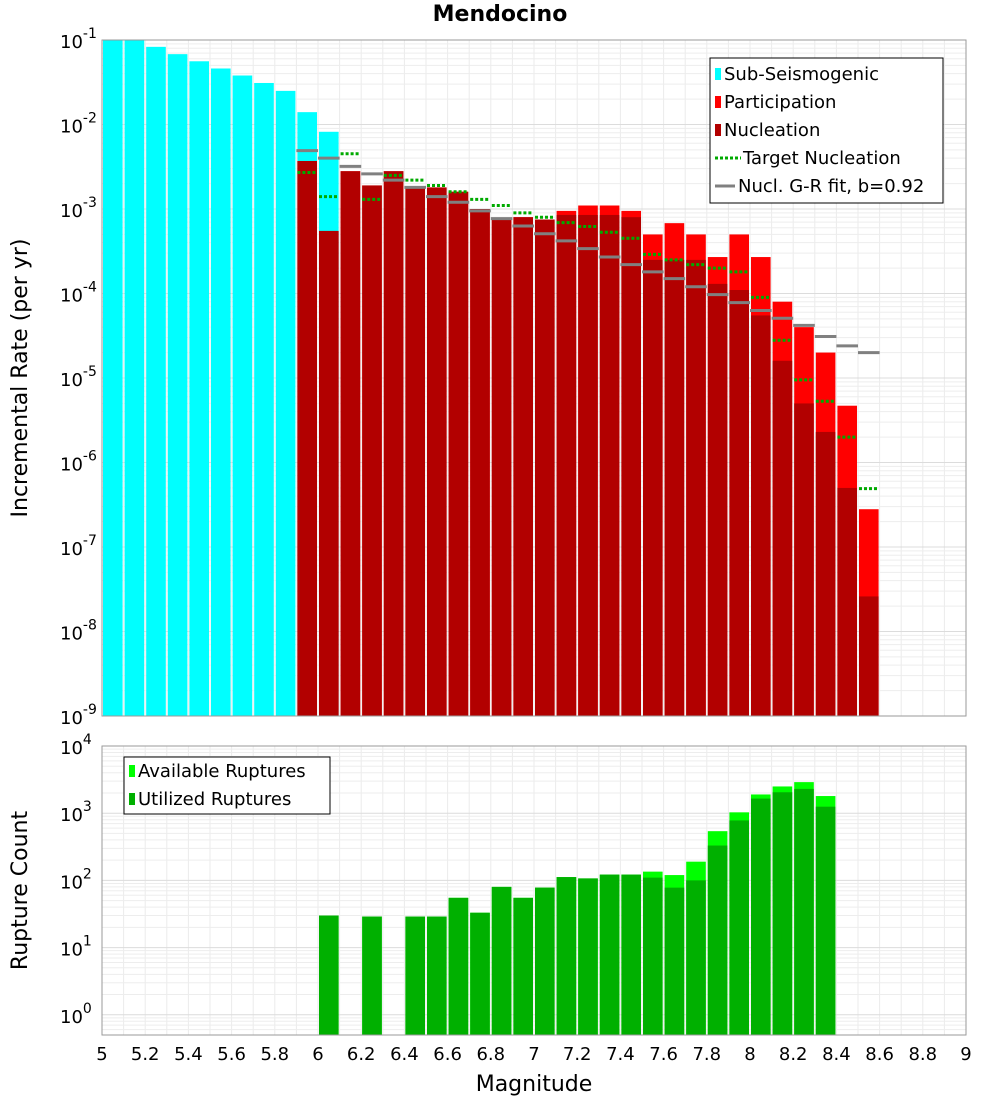 The image size is (1000, 1100). Describe the element at coordinates (231, 1054) in the screenshot. I see `x-tick-label: 5.6` at that location.